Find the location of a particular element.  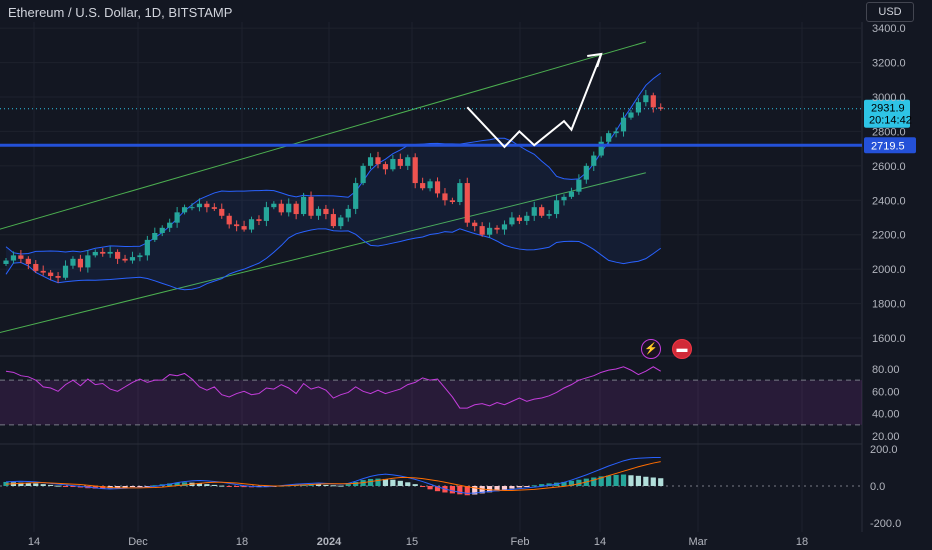

currency-button: USD is located at coordinates (890, 12).